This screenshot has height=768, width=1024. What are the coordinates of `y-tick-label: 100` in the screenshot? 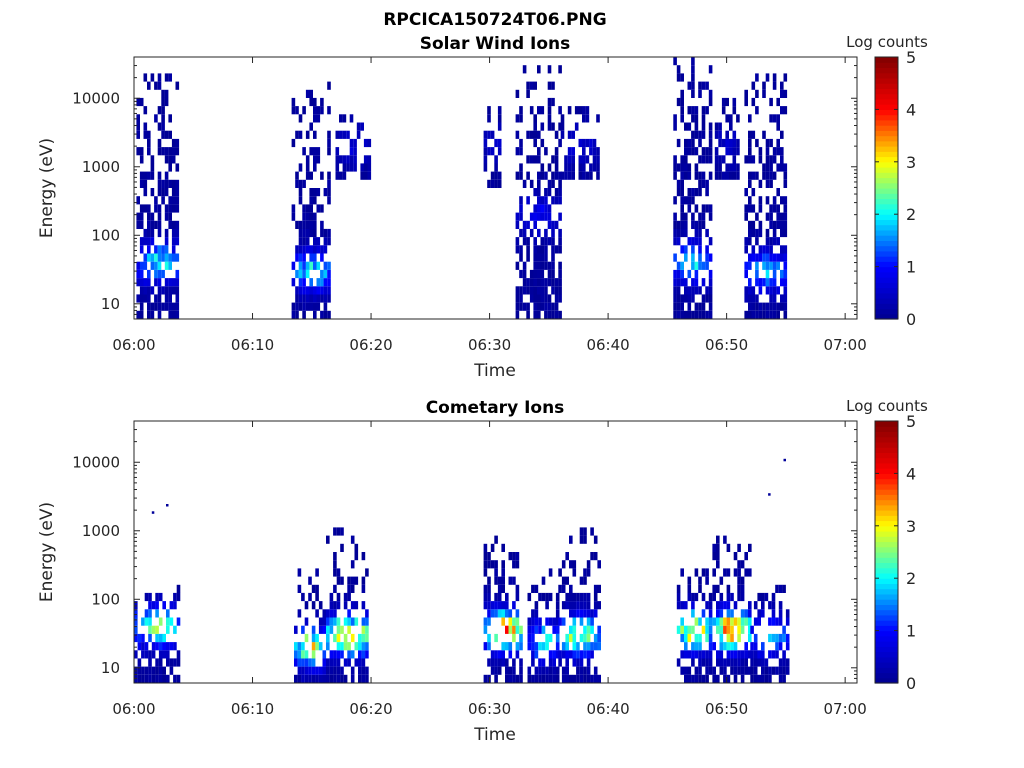 It's located at (105, 599).